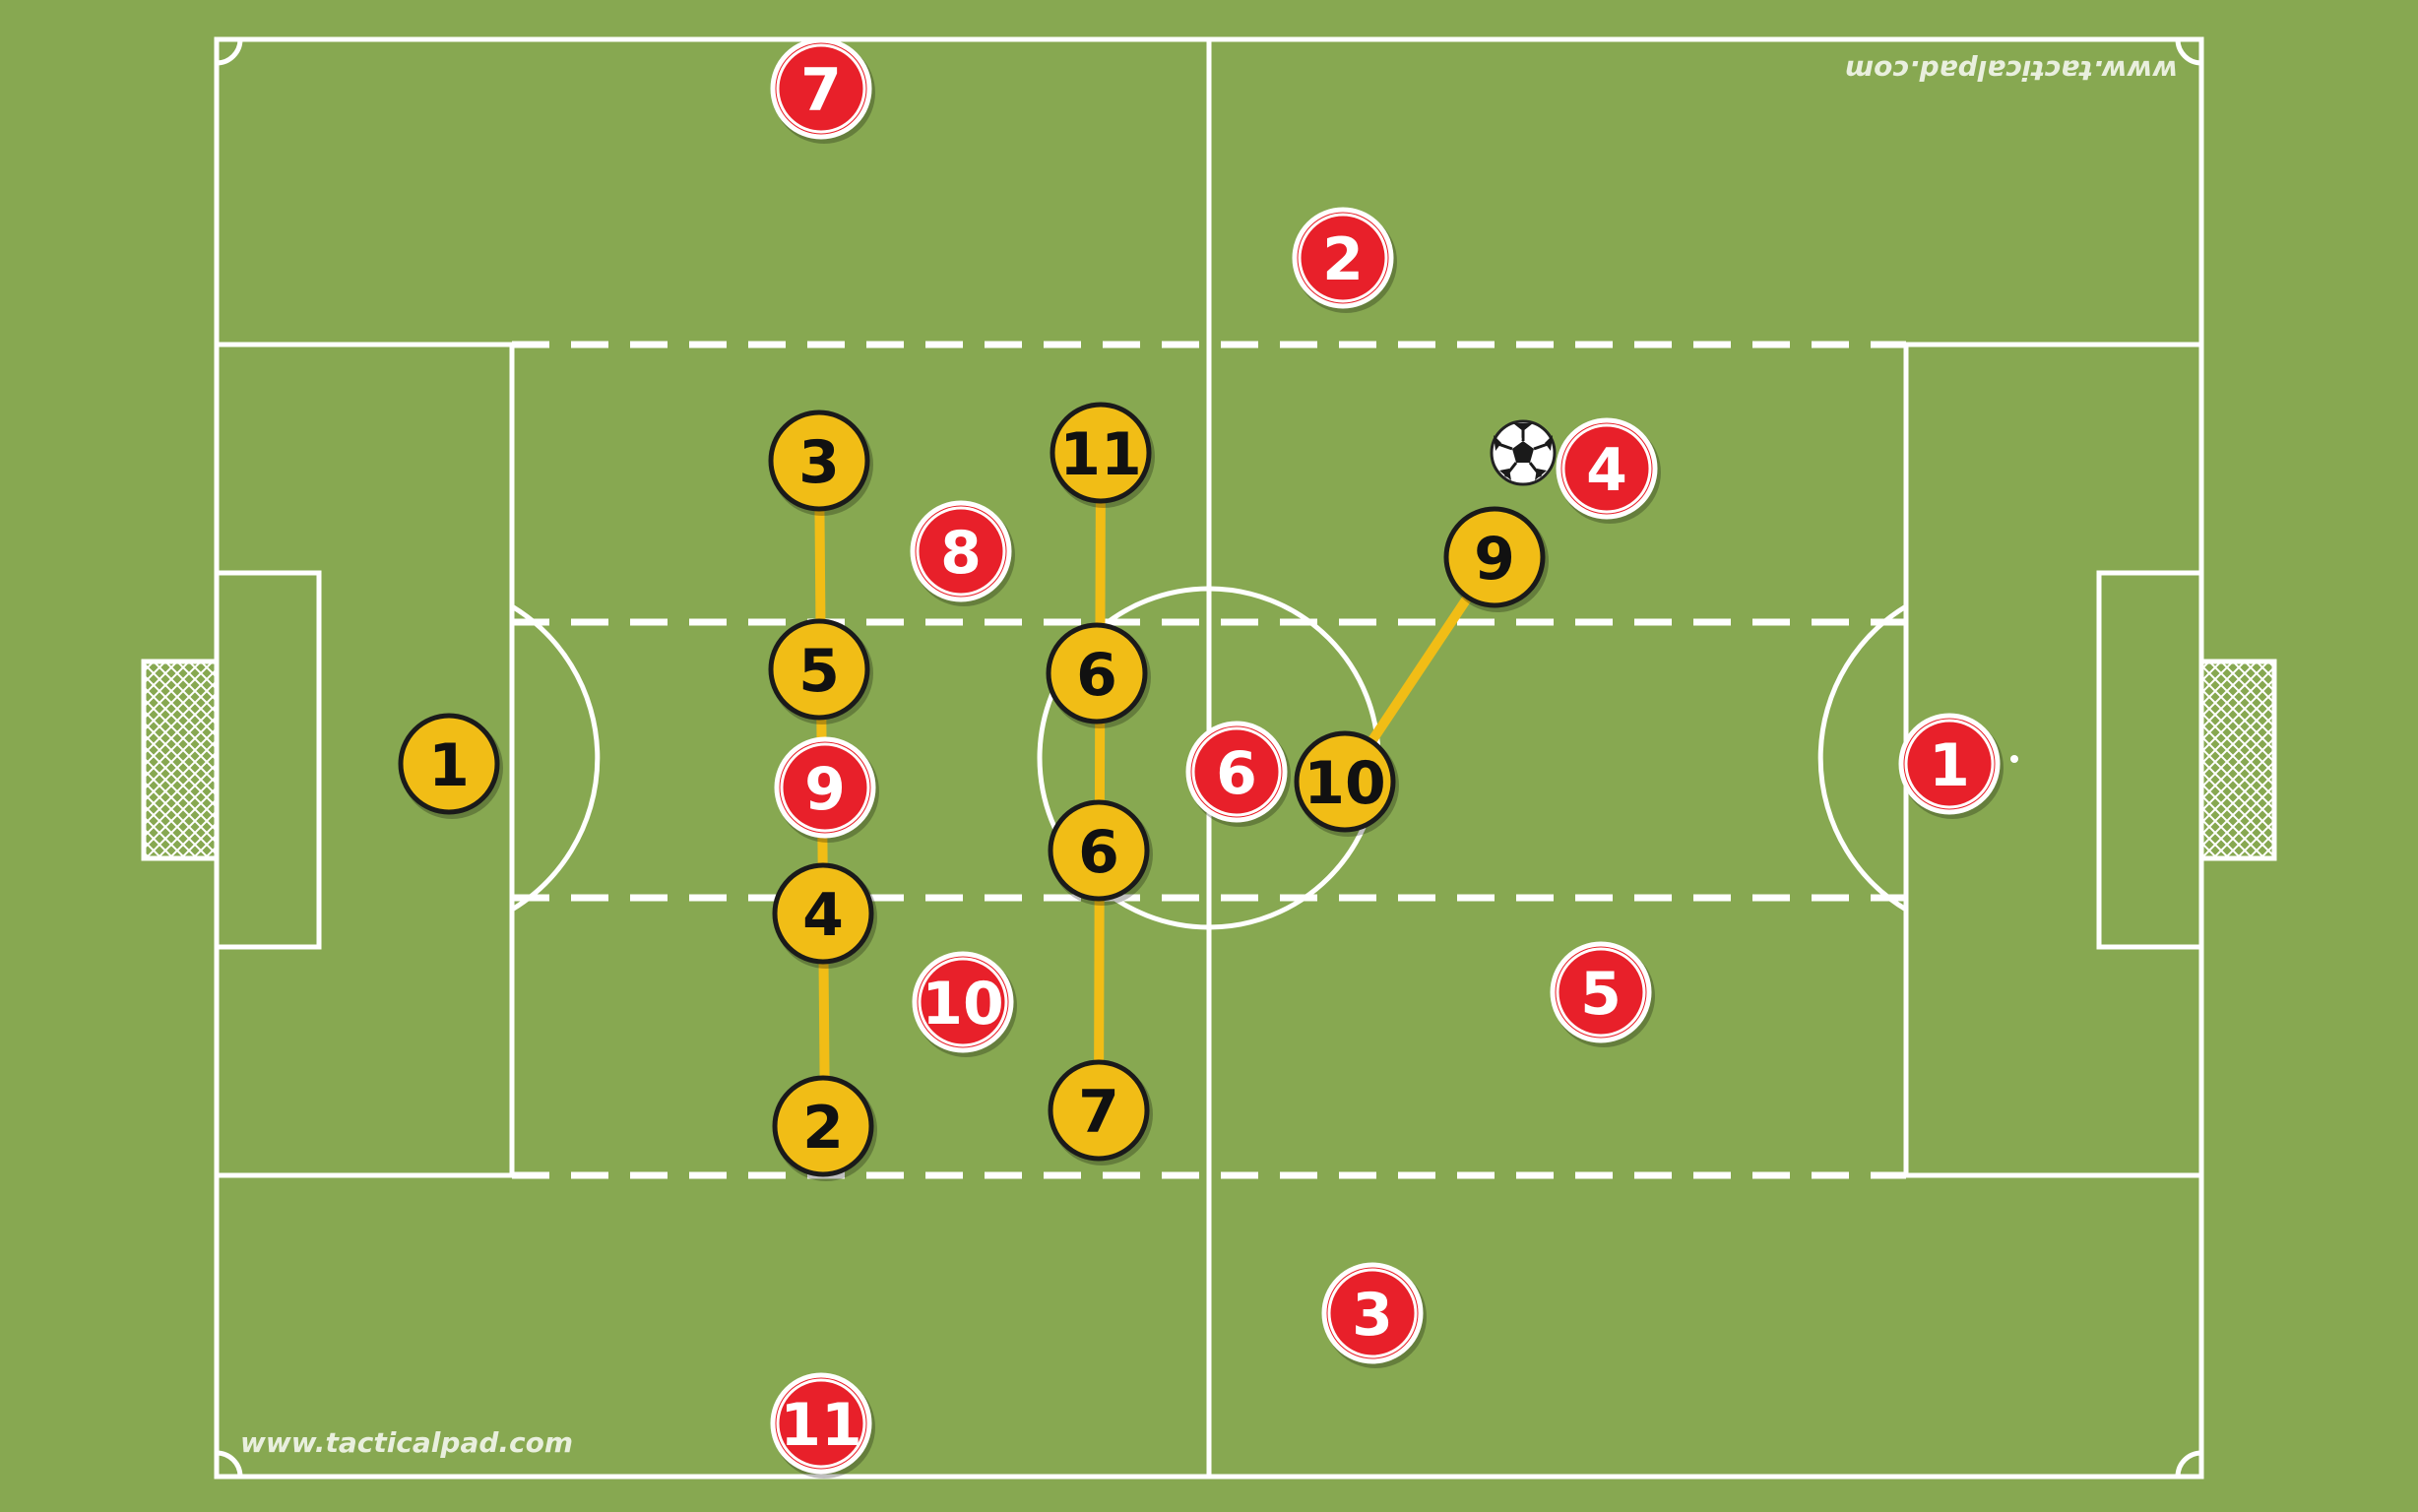 Image resolution: width=2418 pixels, height=1512 pixels. What do you see at coordinates (2014, 759) in the screenshot?
I see `right-penalty-spot` at bounding box center [2014, 759].